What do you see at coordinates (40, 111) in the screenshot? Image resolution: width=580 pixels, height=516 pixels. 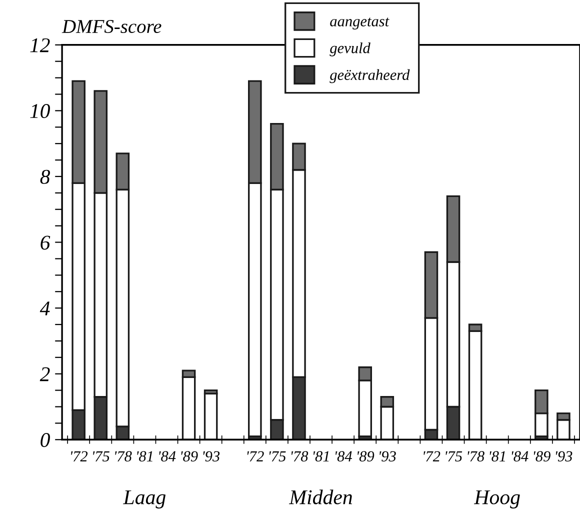 I see `y-tick-label: 10` at bounding box center [40, 111].